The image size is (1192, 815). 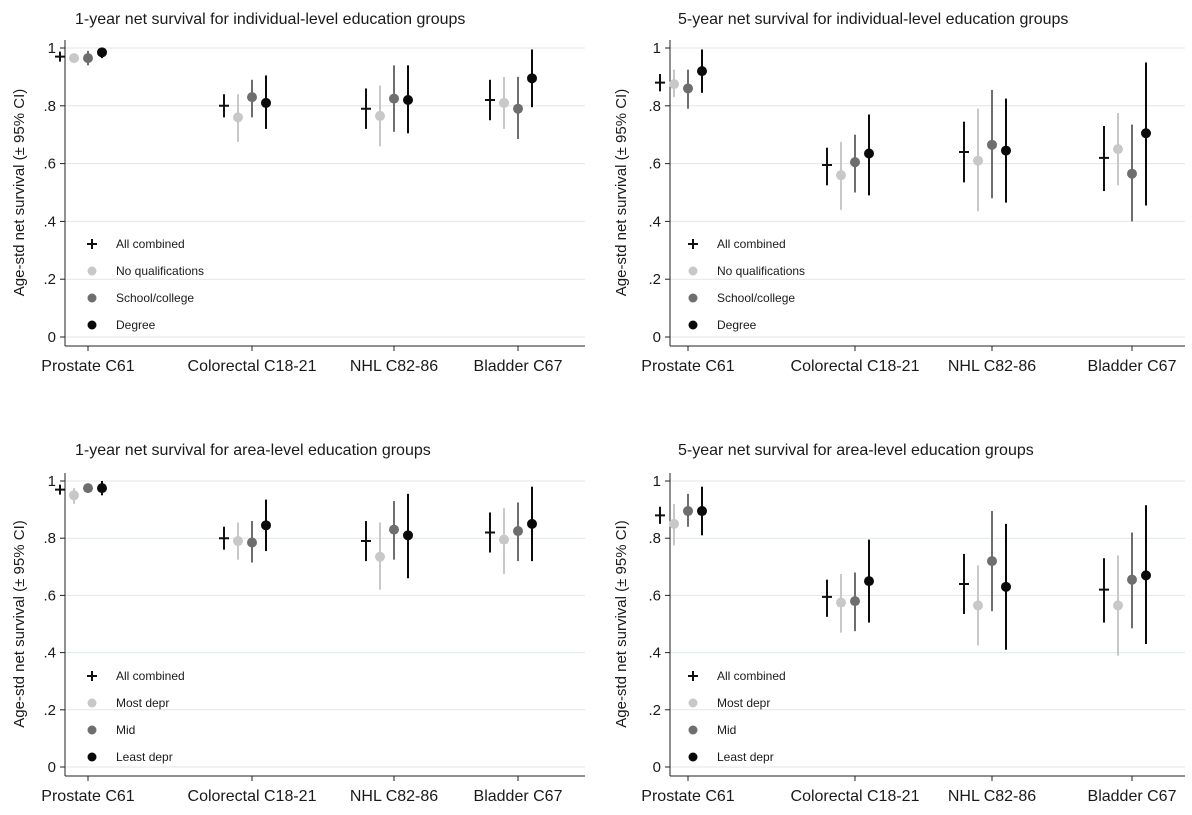 I want to click on legend: All combined Most depr Mid Least depr, so click(x=737, y=716).